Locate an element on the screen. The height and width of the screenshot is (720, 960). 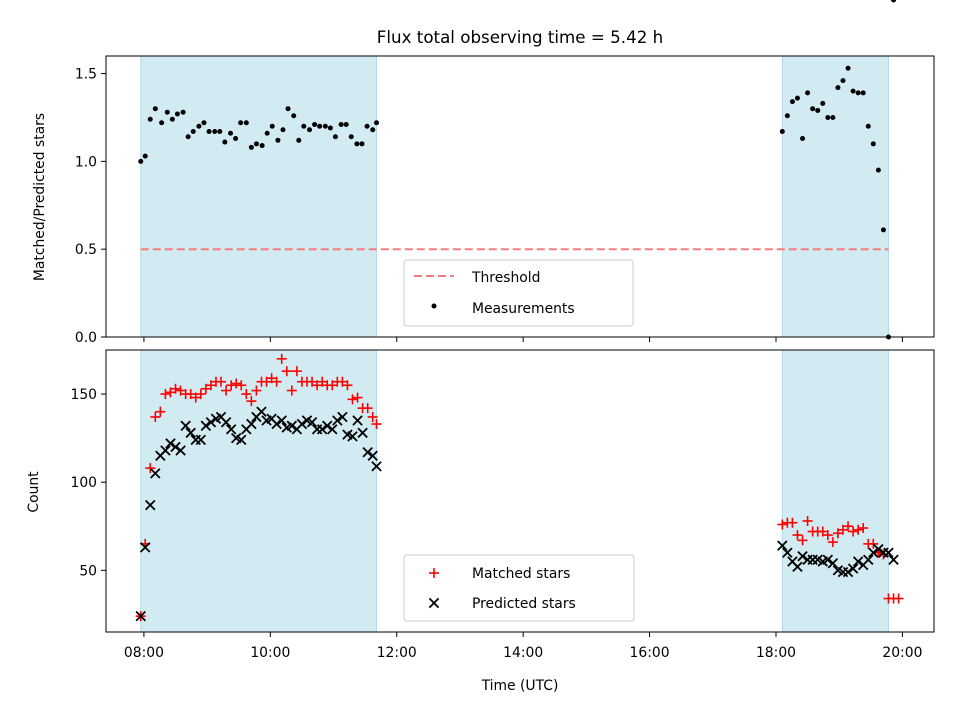
x-axis-label: Time (UTC) is located at coordinates (520, 686).